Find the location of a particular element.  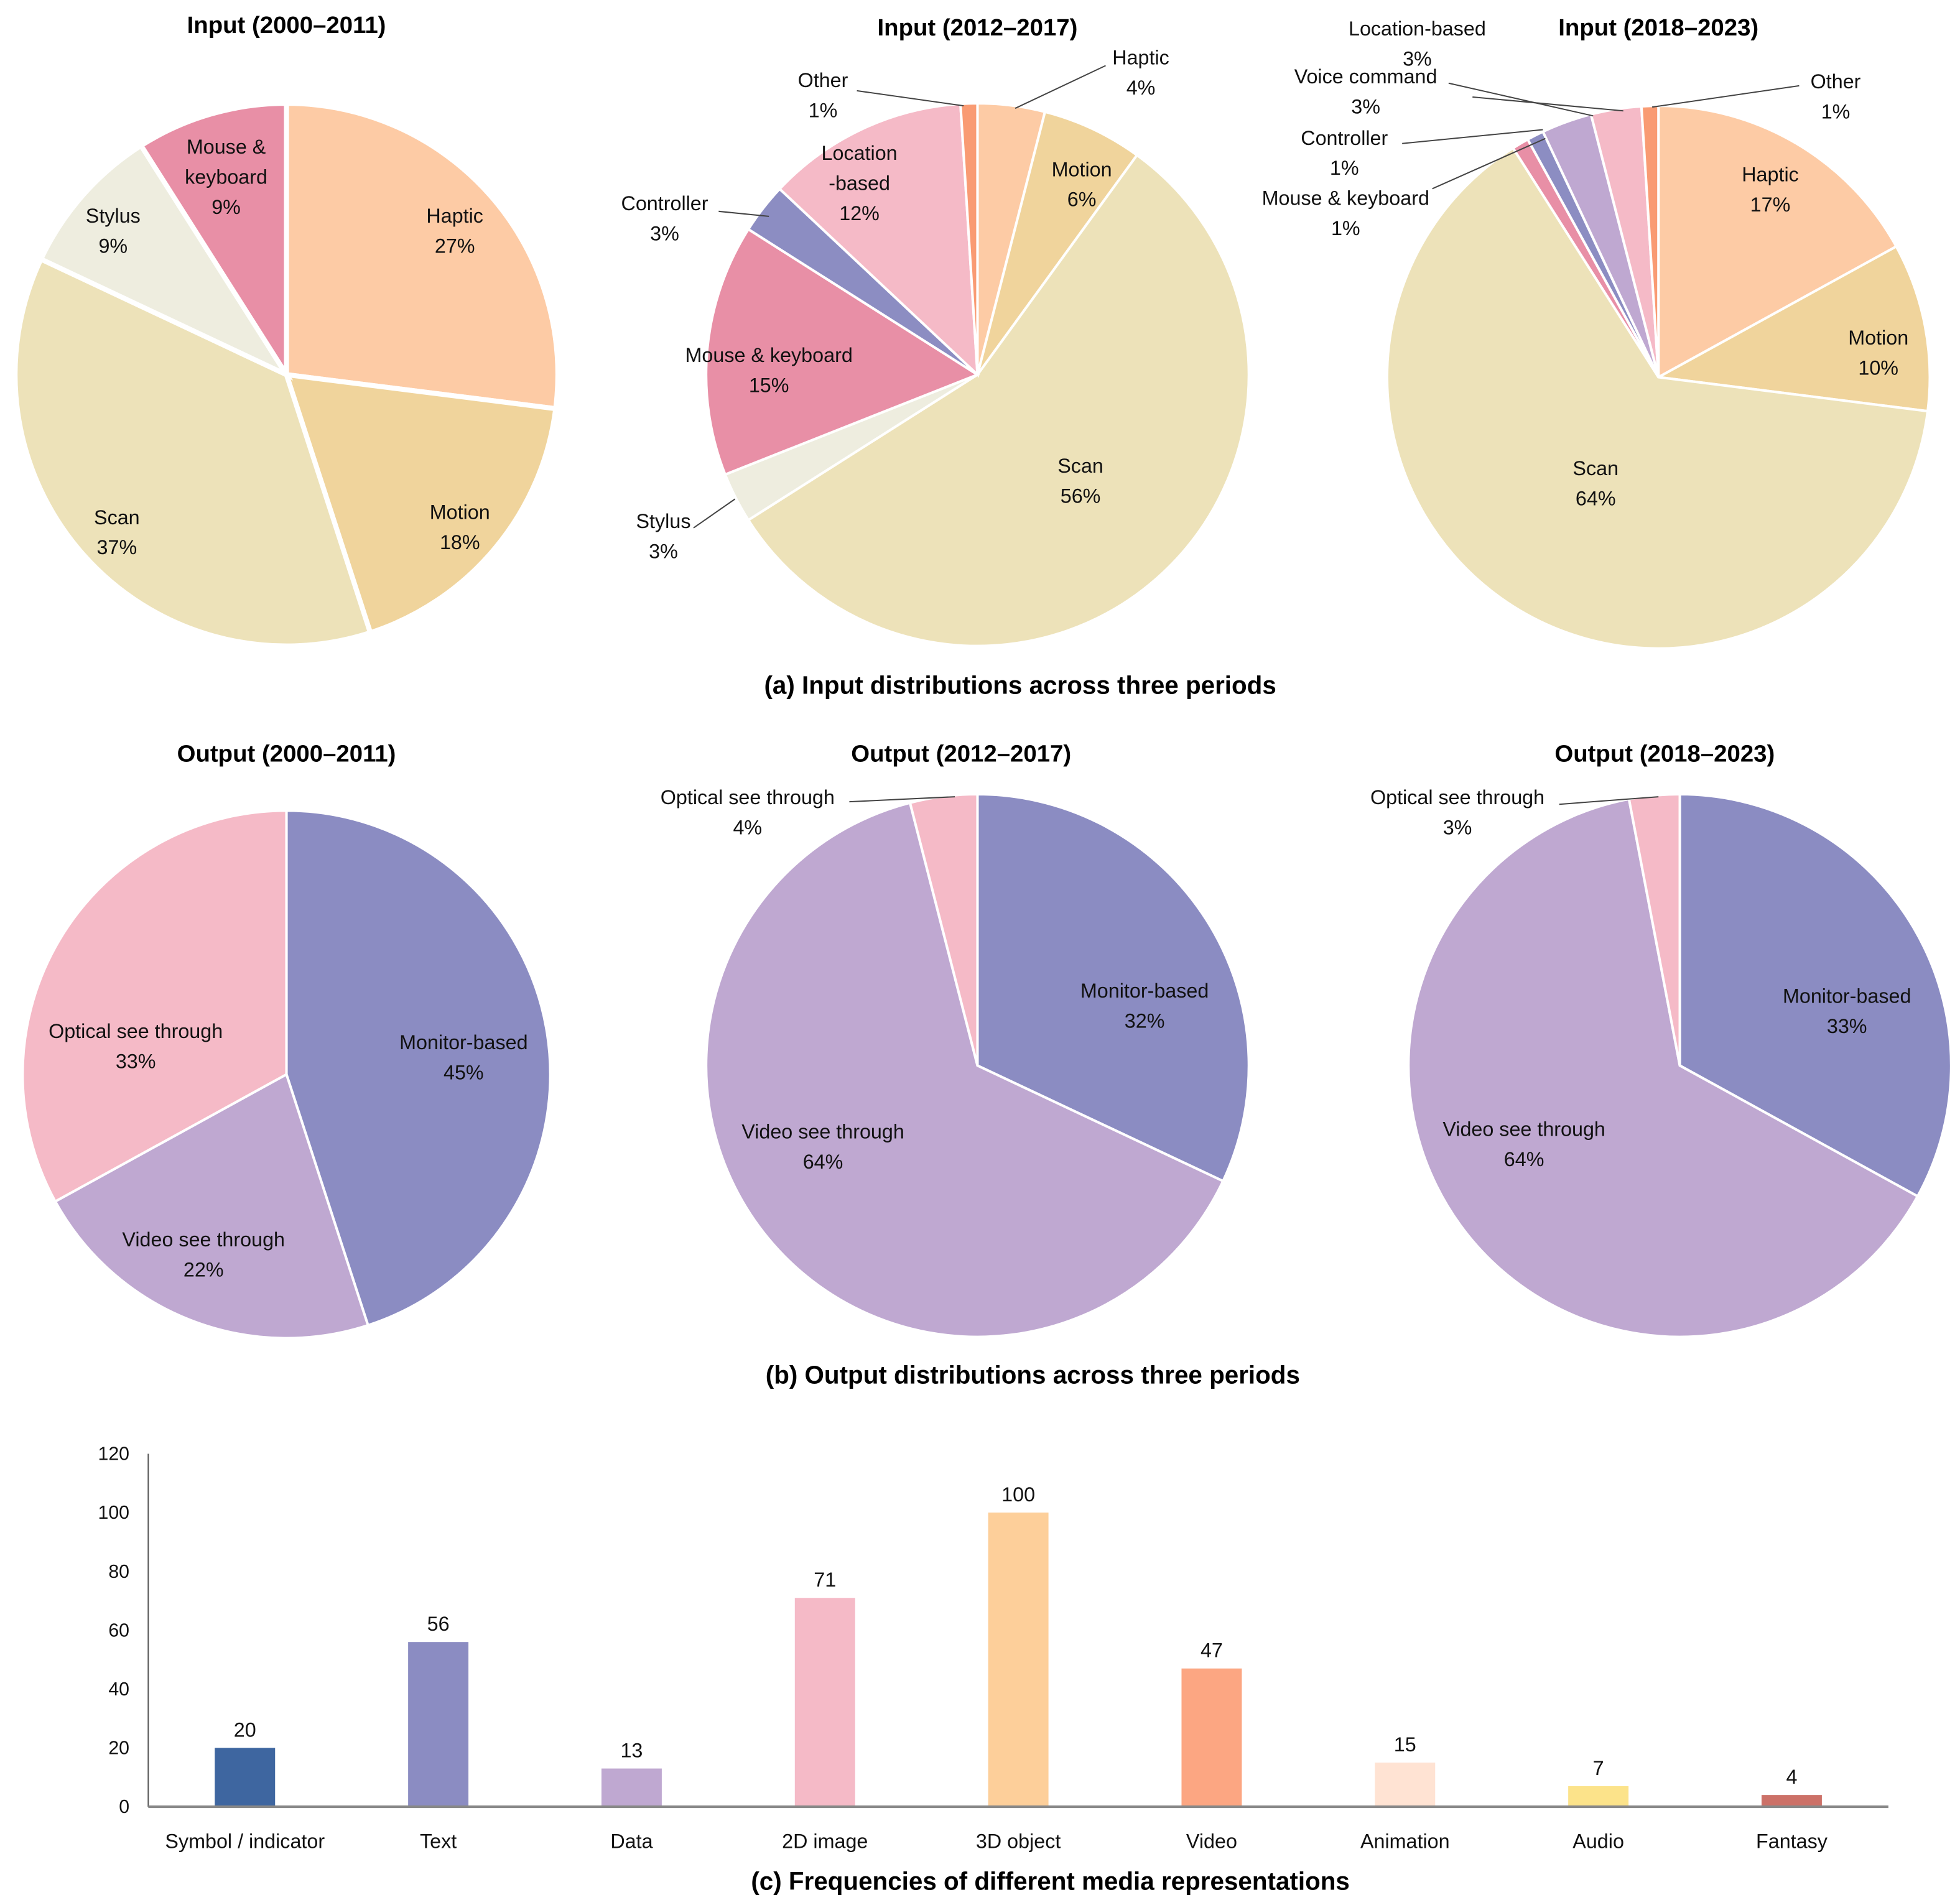

pie-slice-other is located at coordinates (969, 239).